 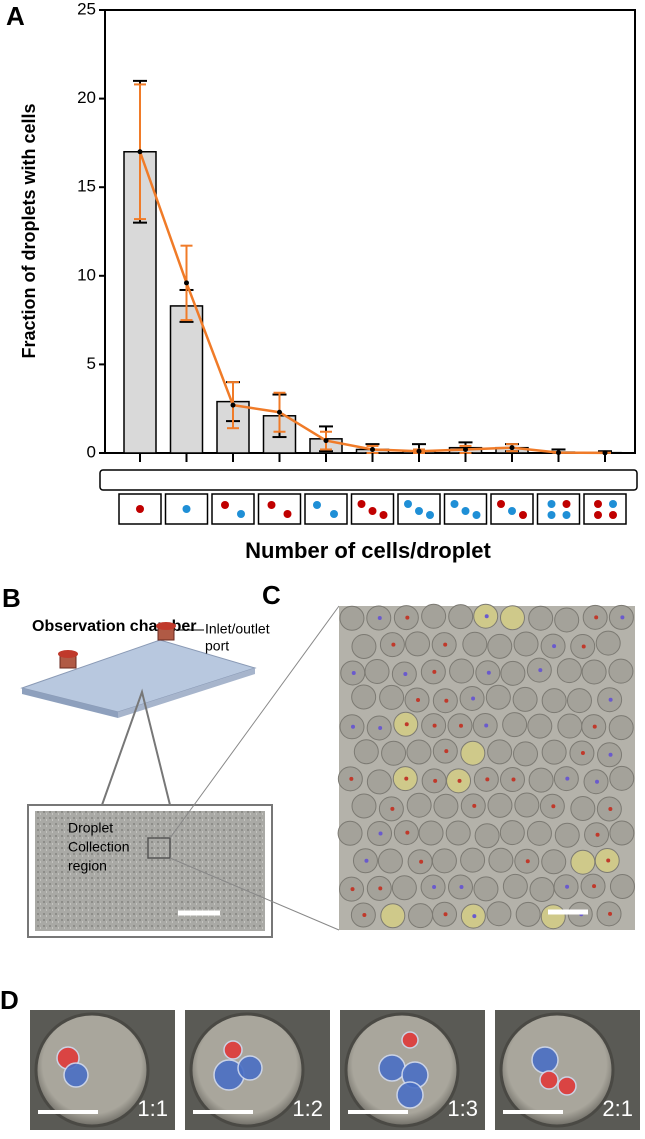 I want to click on y-tick-label: 10, so click(x=86, y=274).